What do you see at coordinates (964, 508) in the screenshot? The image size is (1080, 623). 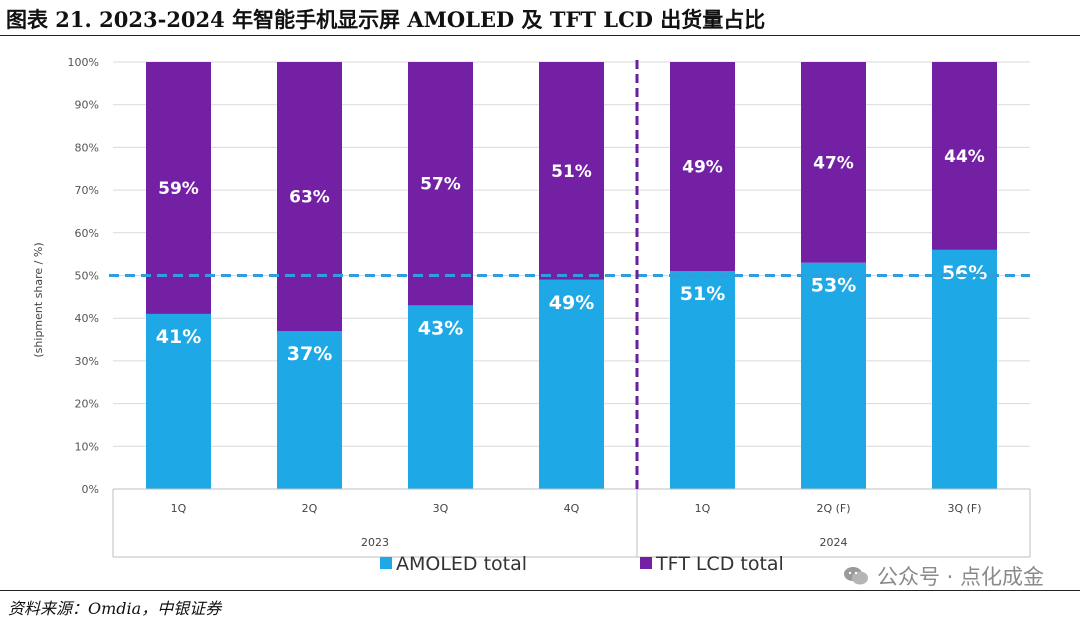 I see `category-label: 3Q (F)` at bounding box center [964, 508].